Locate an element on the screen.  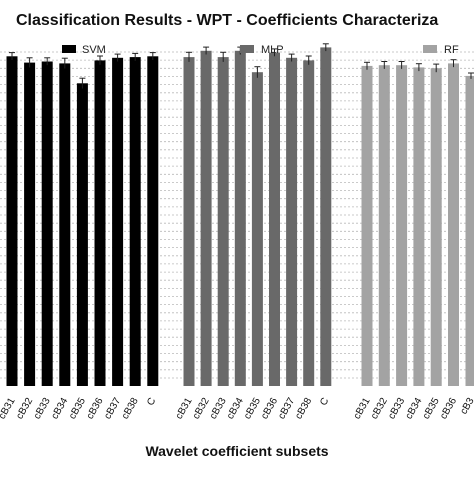
bar-mlp-cb35 is located at coordinates (257, 229).